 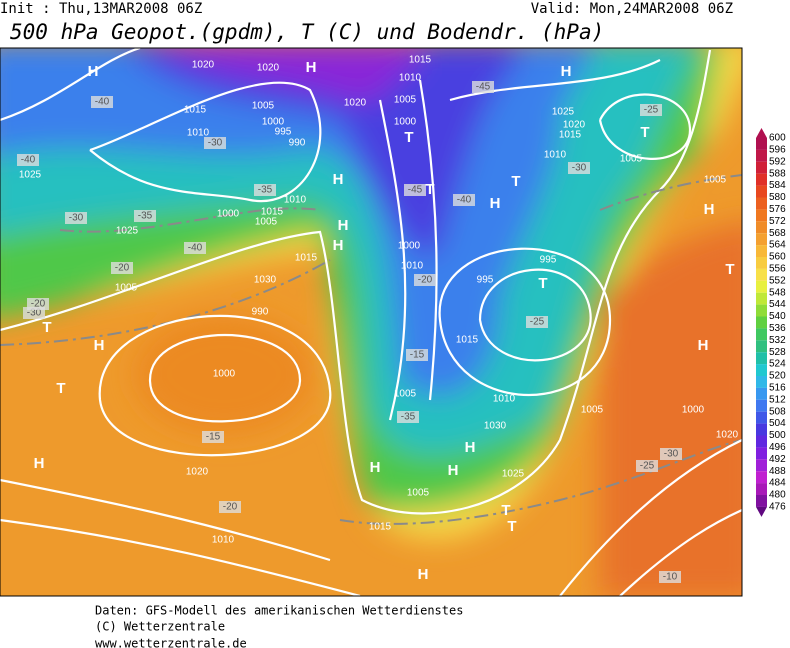 I want to click on colorbar-label: 584, so click(x=777, y=185).